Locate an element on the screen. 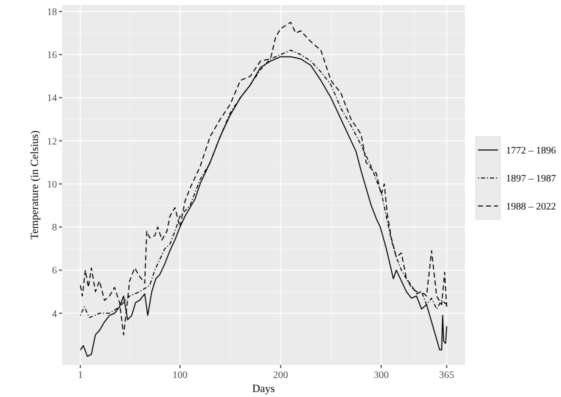 The image size is (561, 397). y-tick-label: 14 is located at coordinates (52, 98).